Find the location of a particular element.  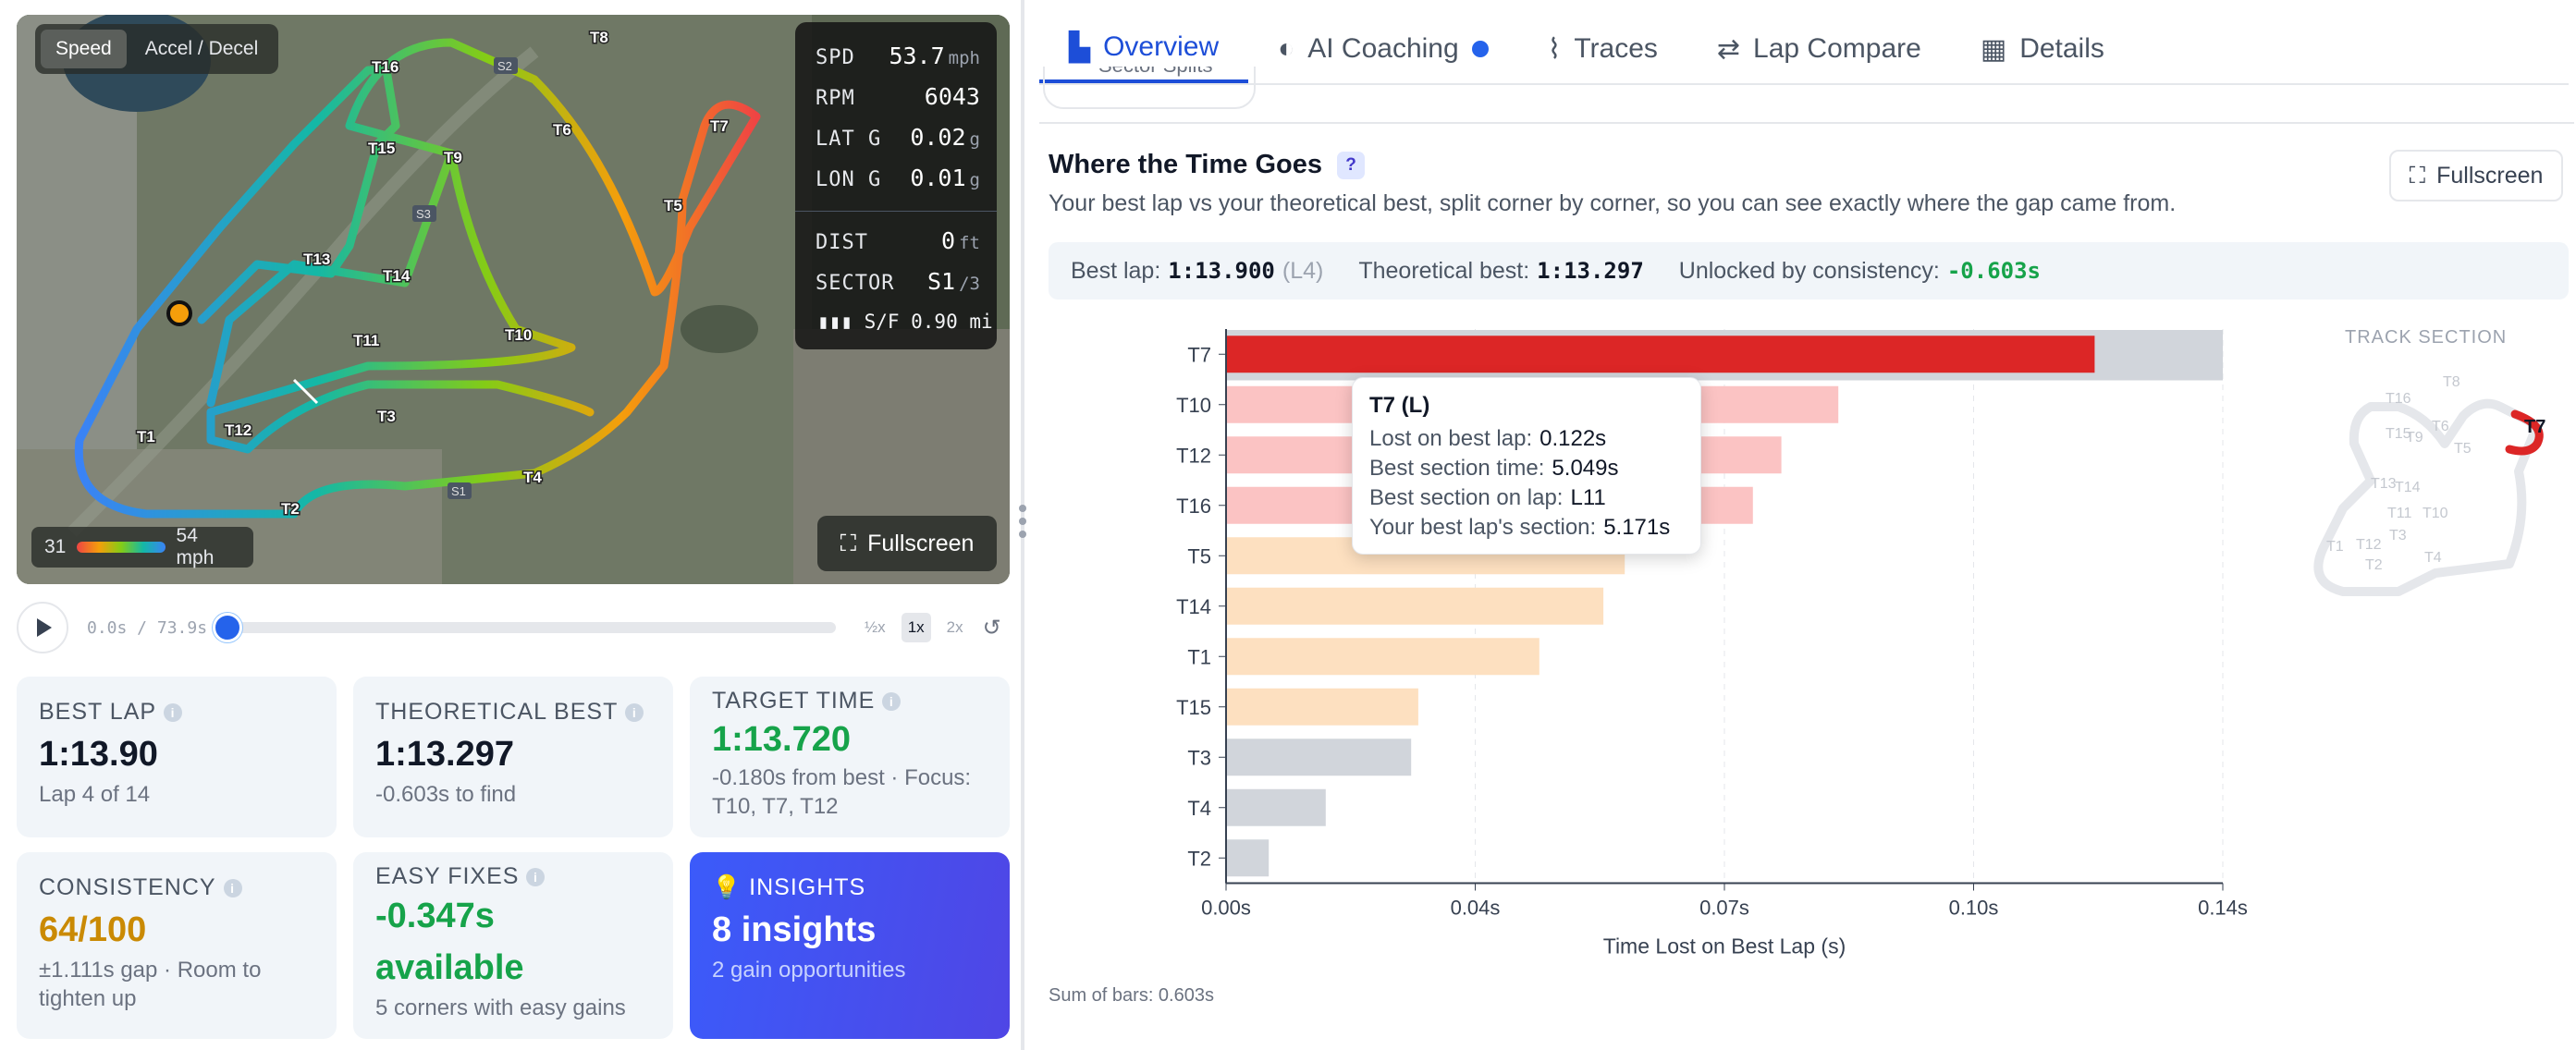

tele-dist: DIST 0 ft is located at coordinates (898, 245).